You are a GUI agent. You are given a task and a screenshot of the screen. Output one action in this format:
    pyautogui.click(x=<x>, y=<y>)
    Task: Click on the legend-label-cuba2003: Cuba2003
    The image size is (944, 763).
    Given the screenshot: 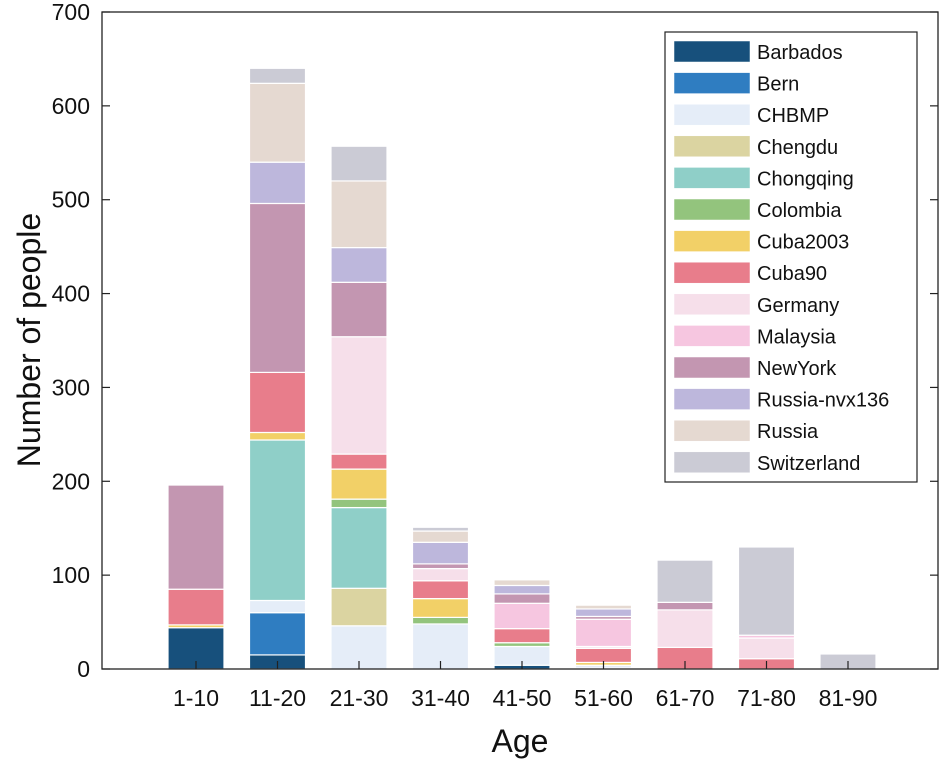 What is the action you would take?
    pyautogui.click(x=803, y=243)
    